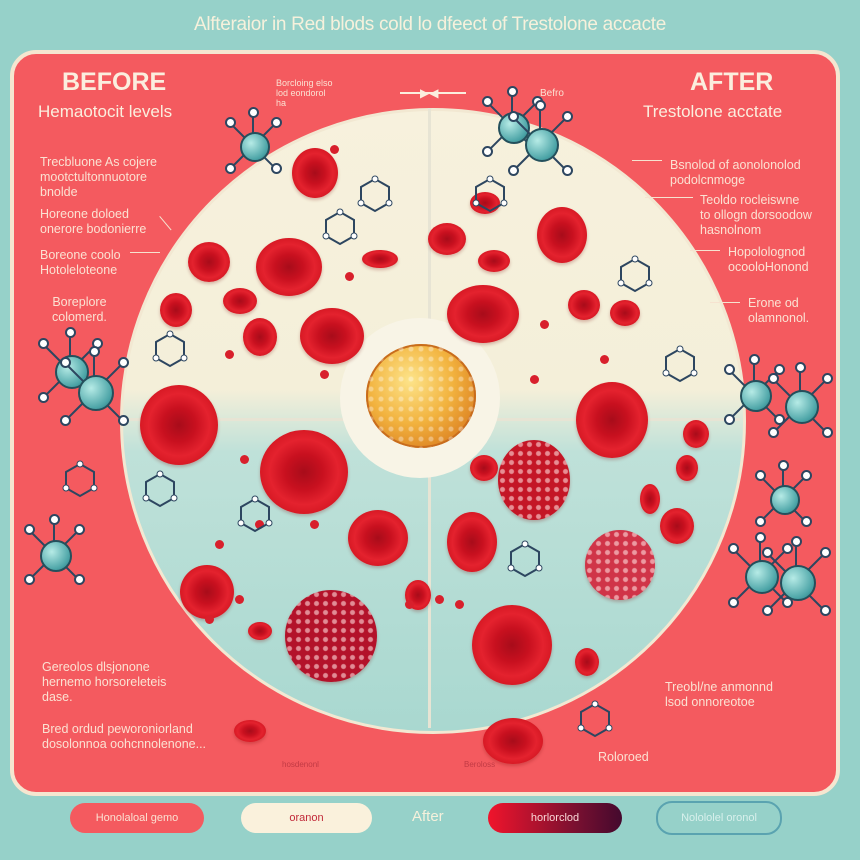 The image size is (860, 860). I want to click on right-label-4: Erone od olamnonol., so click(779, 310).